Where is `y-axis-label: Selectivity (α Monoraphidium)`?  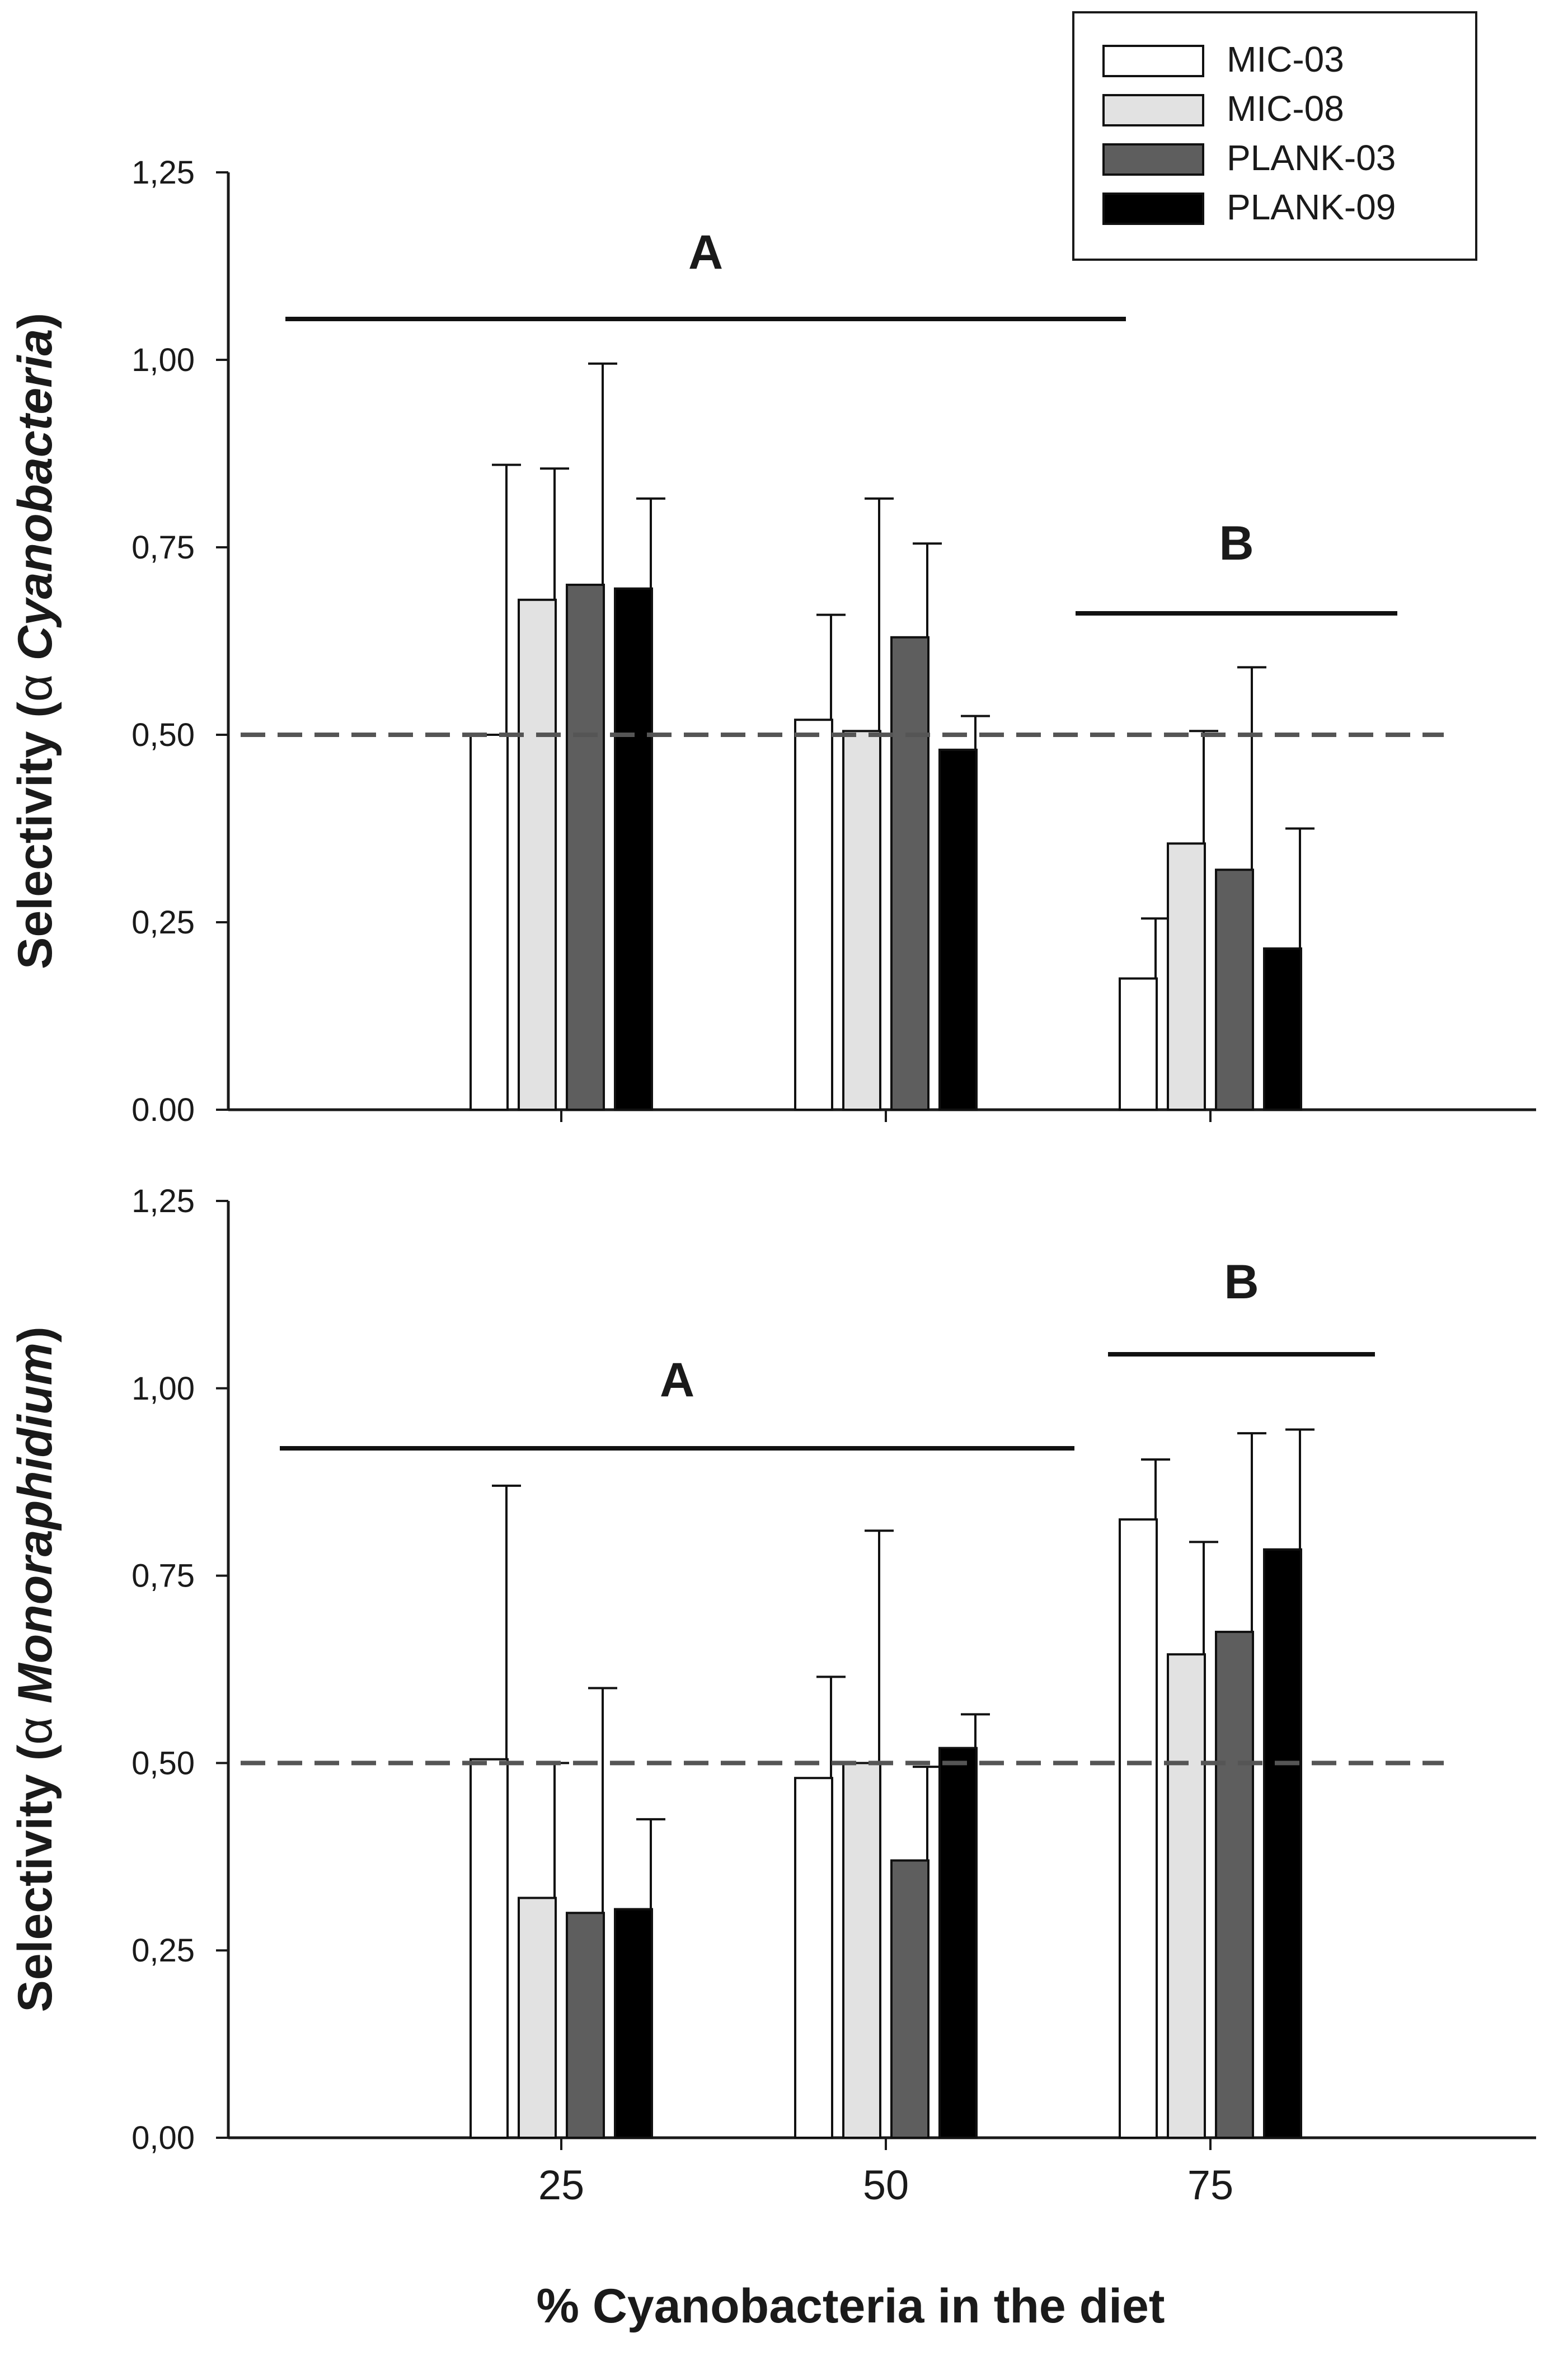 y-axis-label: Selectivity (α Monoraphidium) is located at coordinates (35, 1669).